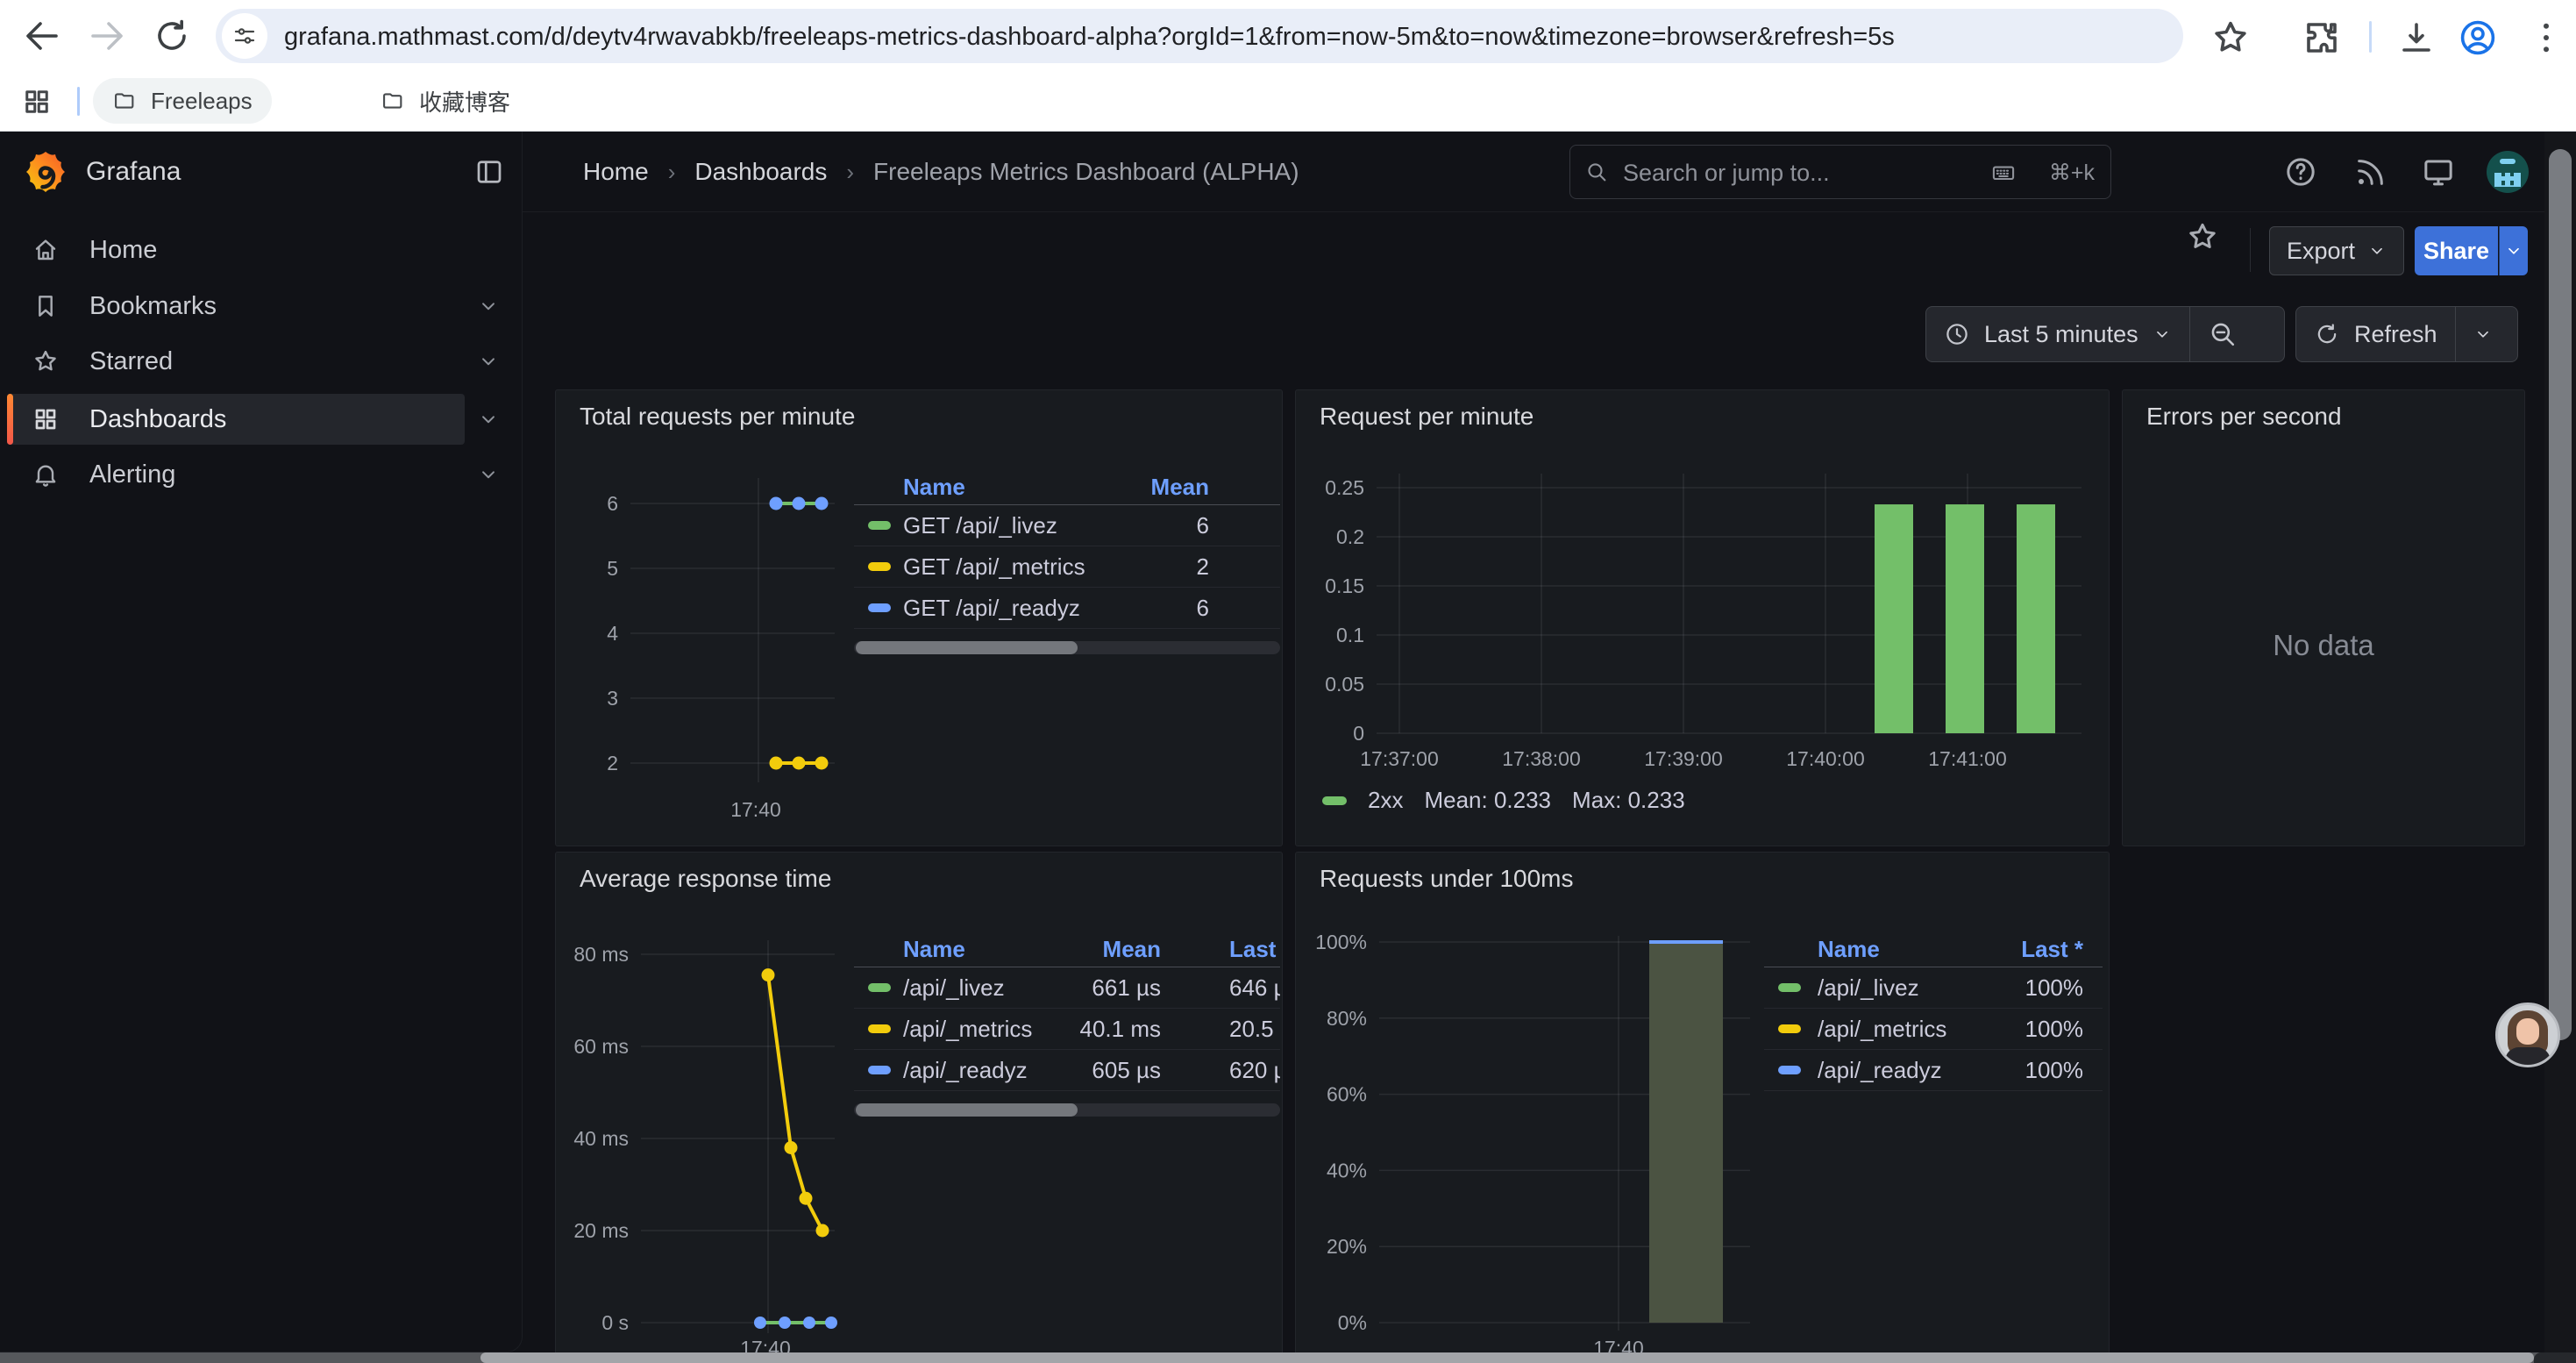  I want to click on vertical-scrollbar-thumb, so click(2560, 594).